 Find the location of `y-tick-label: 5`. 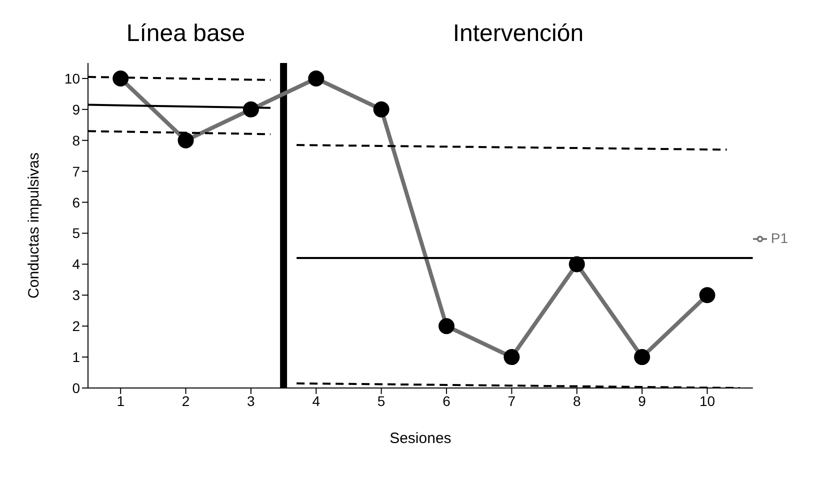

y-tick-label: 5 is located at coordinates (76, 233).